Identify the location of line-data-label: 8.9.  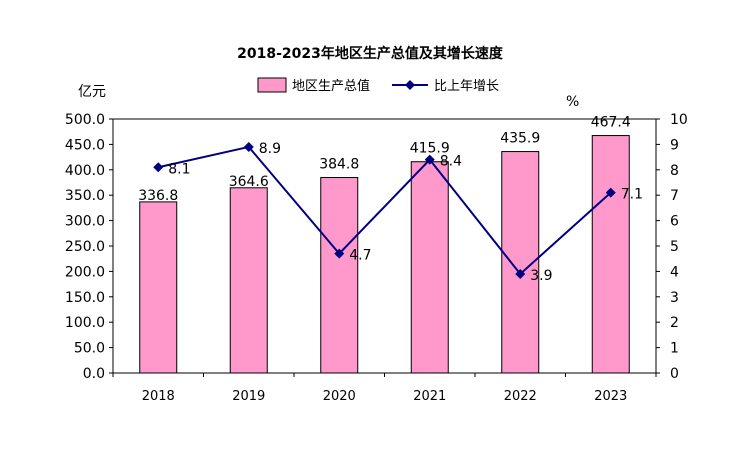
(270, 149).